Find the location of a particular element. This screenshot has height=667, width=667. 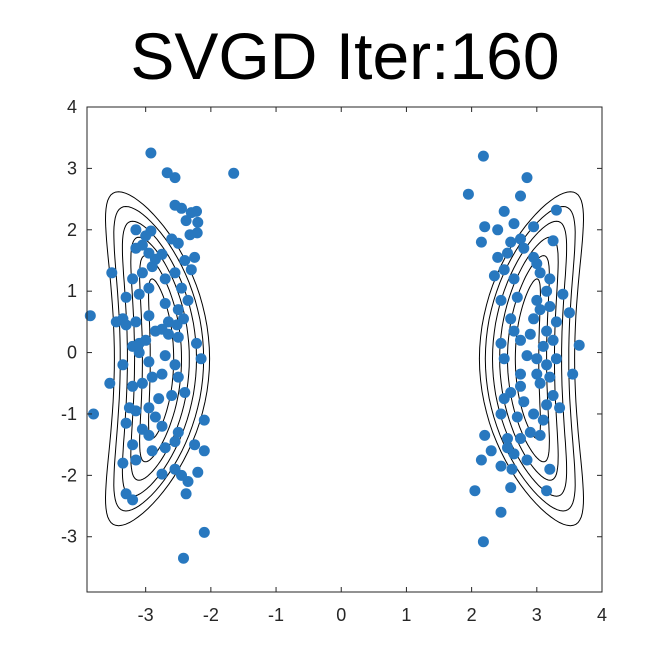

x-tick-label: 1 is located at coordinates (406, 615).